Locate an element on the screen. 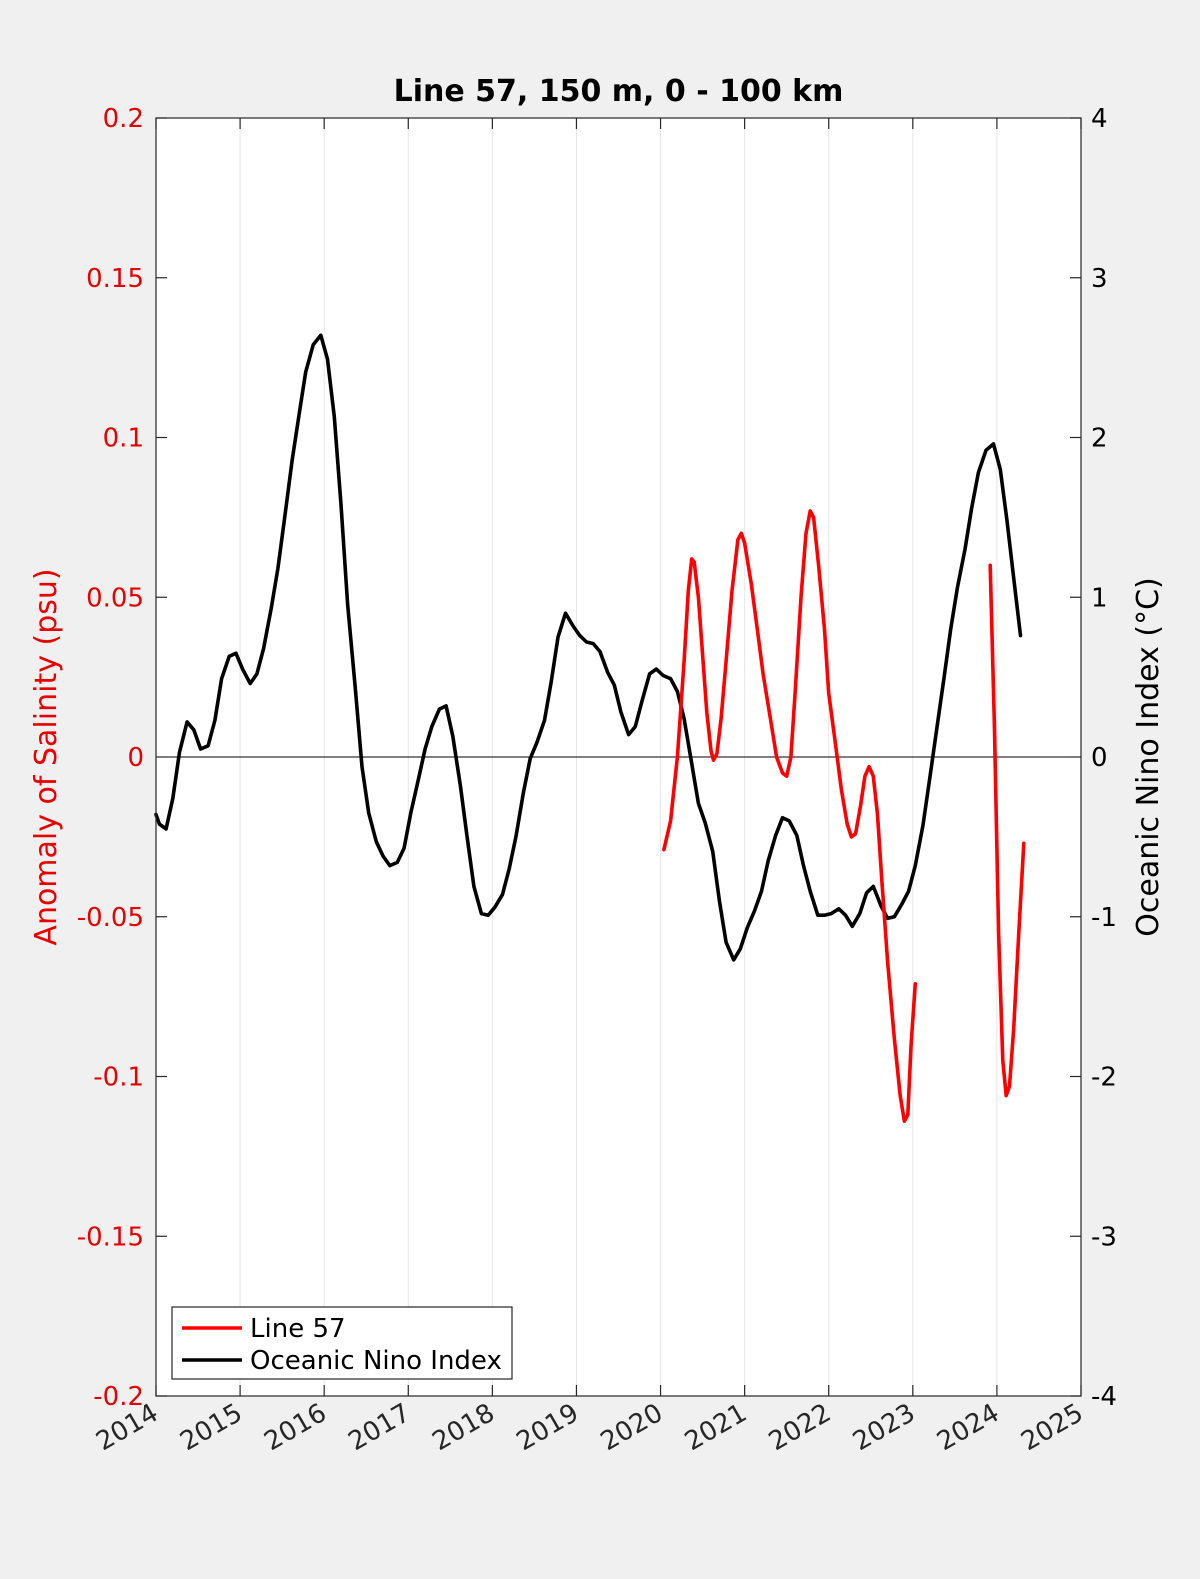 The height and width of the screenshot is (1579, 1200). y-left-tick-label-0-15: 0.15 is located at coordinates (115, 279).